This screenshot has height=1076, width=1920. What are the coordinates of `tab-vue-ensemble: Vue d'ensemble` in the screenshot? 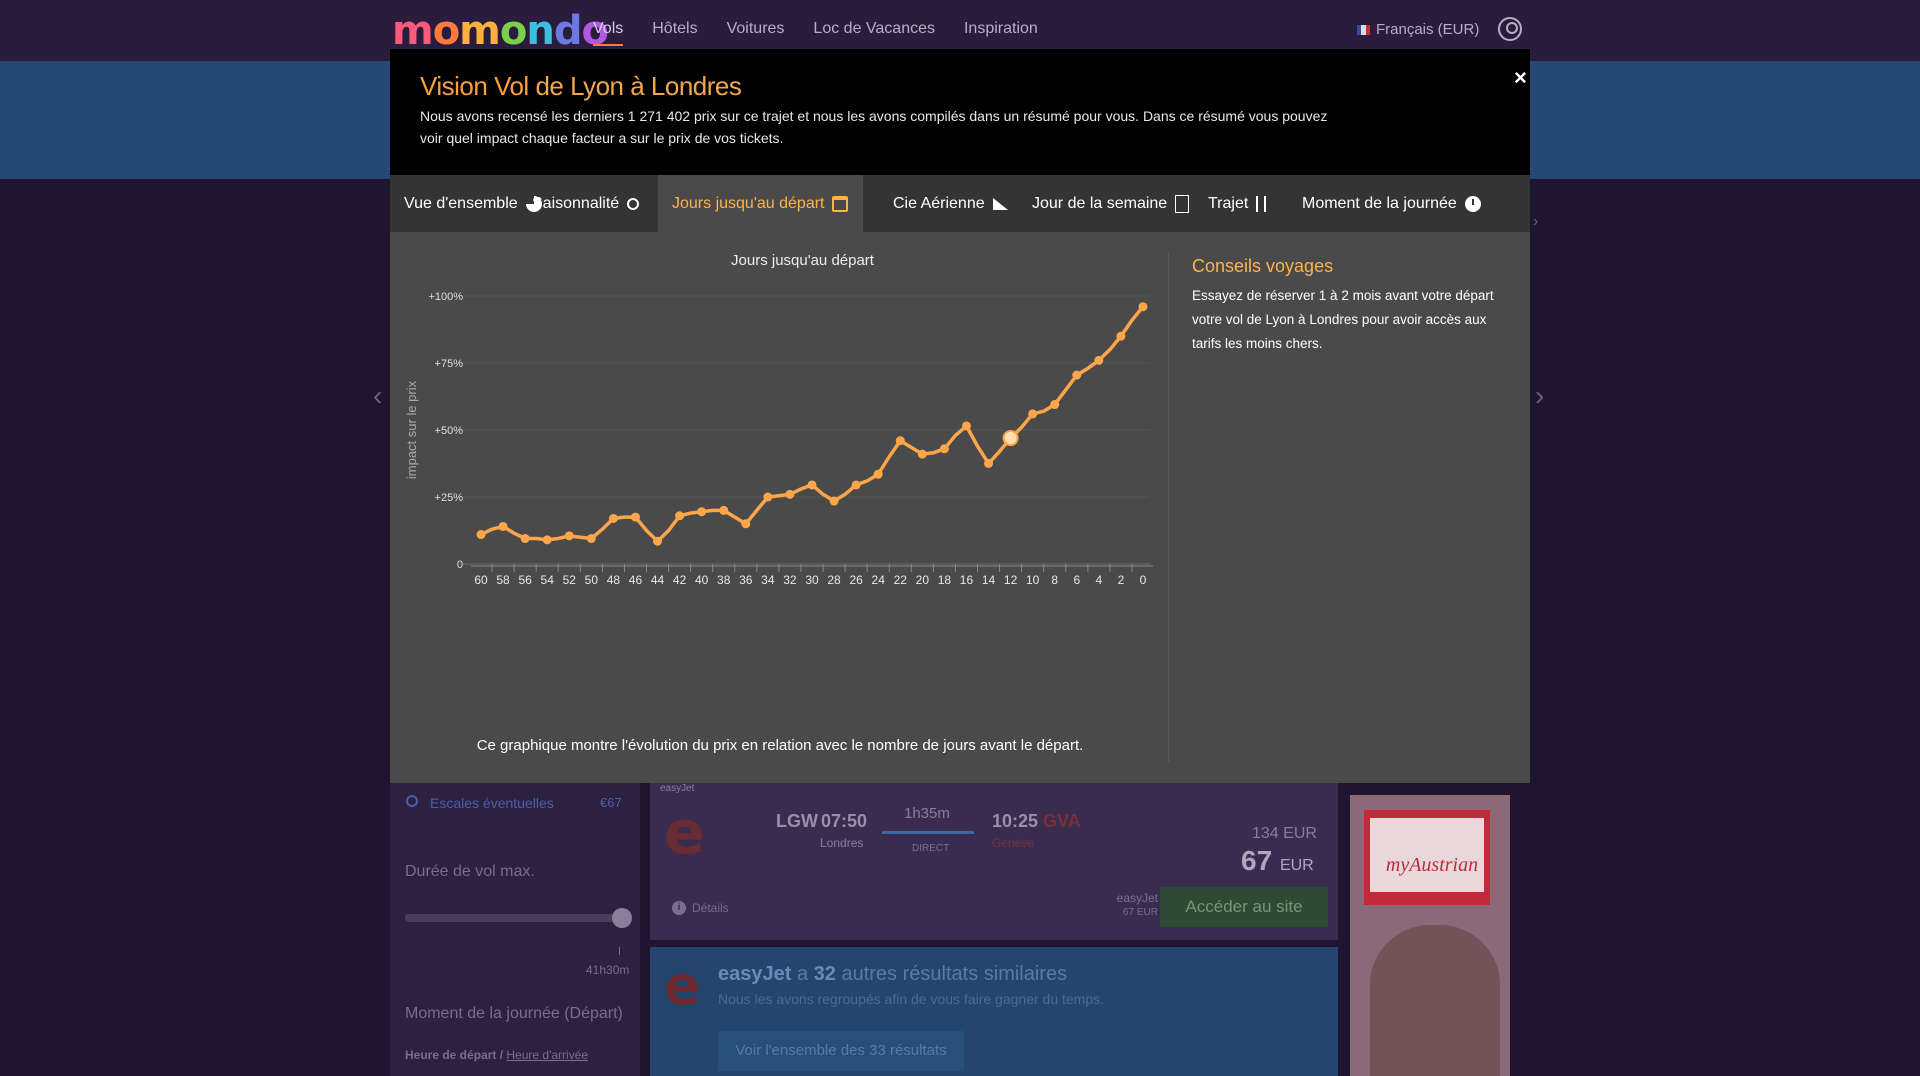 It's located at (473, 203).